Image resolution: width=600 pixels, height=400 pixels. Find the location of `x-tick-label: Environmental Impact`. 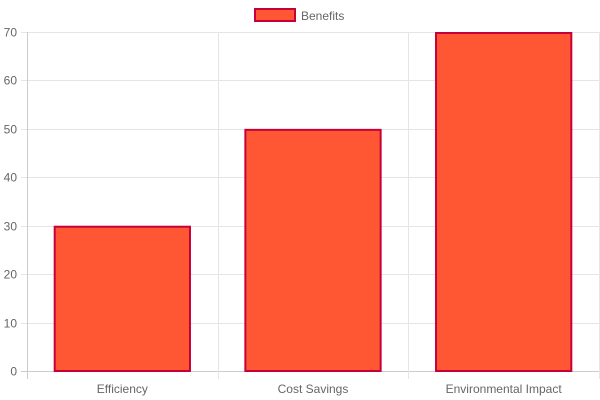

x-tick-label: Environmental Impact is located at coordinates (504, 389).